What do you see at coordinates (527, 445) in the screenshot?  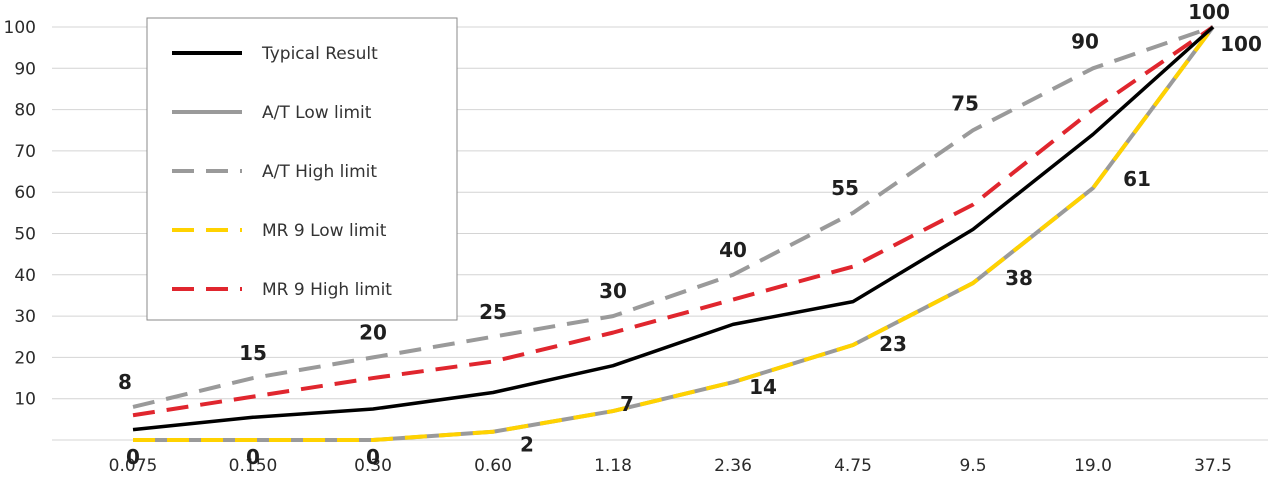 I see `data-label: 2` at bounding box center [527, 445].